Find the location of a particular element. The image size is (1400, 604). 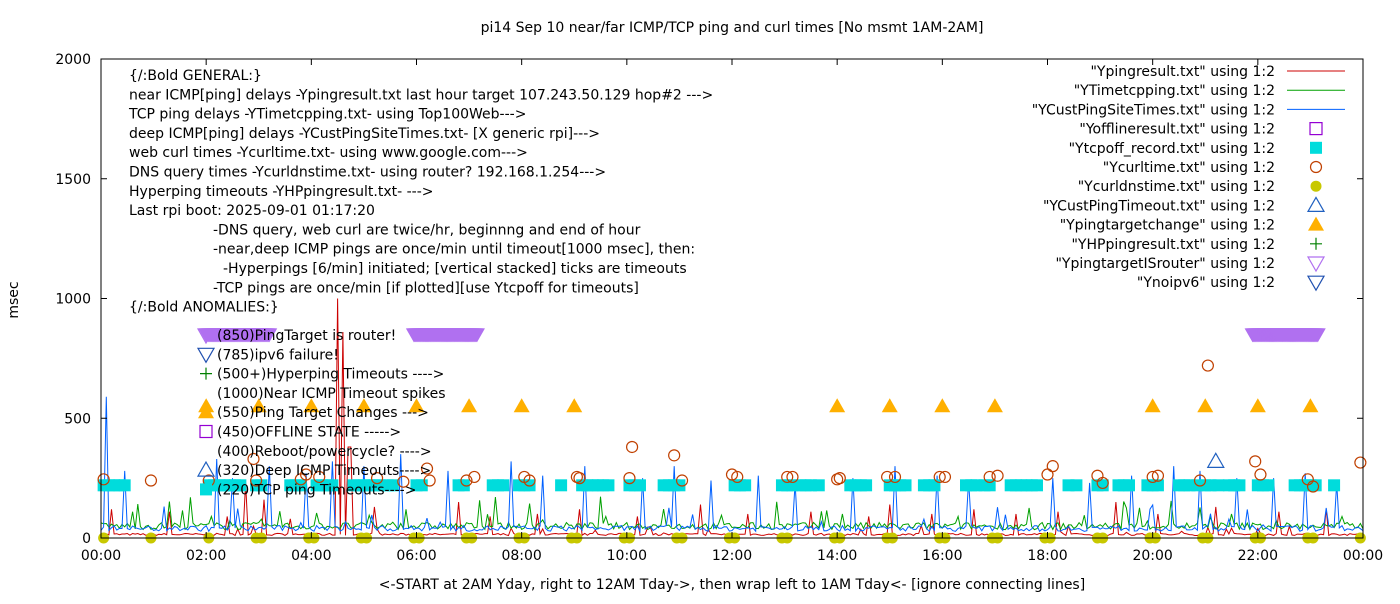

anomaly-label: (850)PingTarget is router! is located at coordinates (306, 336).